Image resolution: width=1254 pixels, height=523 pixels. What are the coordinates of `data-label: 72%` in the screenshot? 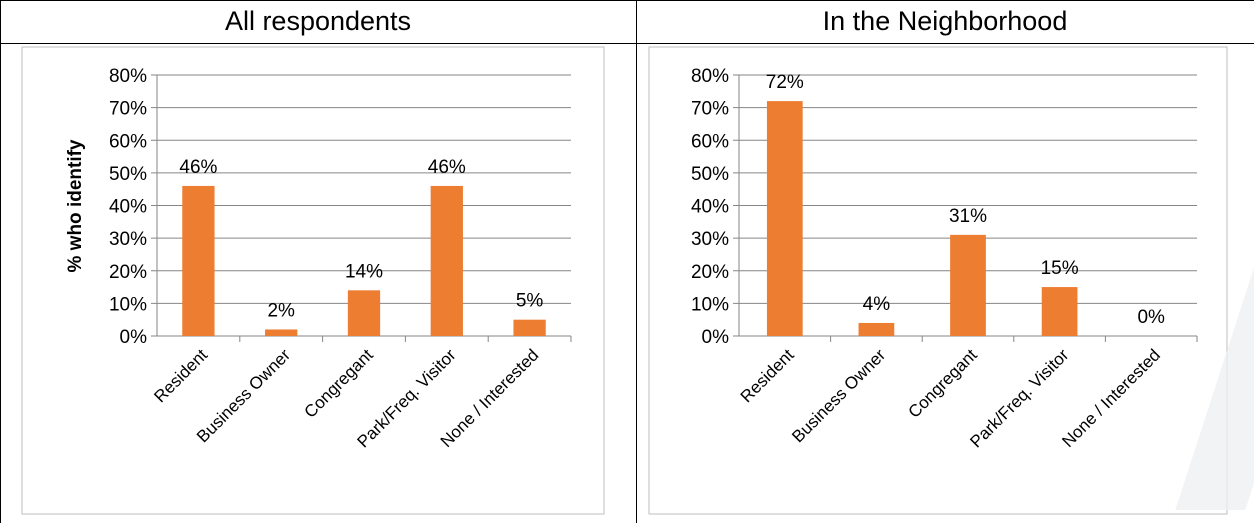 It's located at (785, 82).